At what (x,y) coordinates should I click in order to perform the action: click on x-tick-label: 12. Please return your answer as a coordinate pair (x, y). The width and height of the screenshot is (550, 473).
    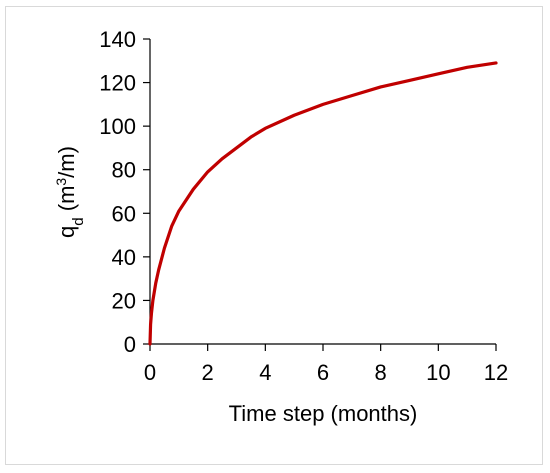
    Looking at the image, I should click on (496, 372).